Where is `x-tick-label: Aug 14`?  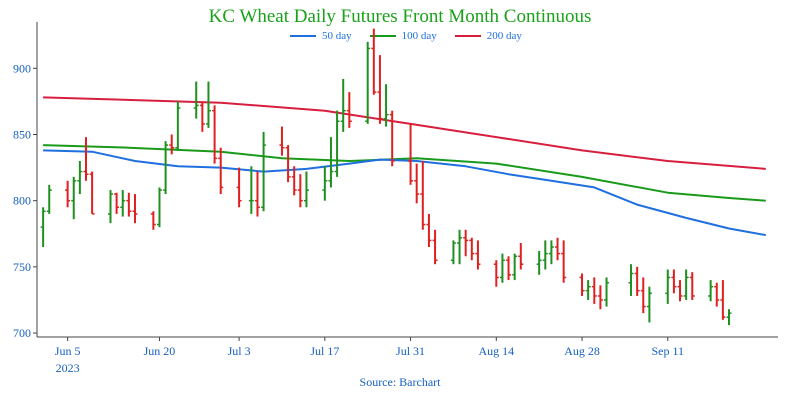 x-tick-label: Aug 14 is located at coordinates (496, 351).